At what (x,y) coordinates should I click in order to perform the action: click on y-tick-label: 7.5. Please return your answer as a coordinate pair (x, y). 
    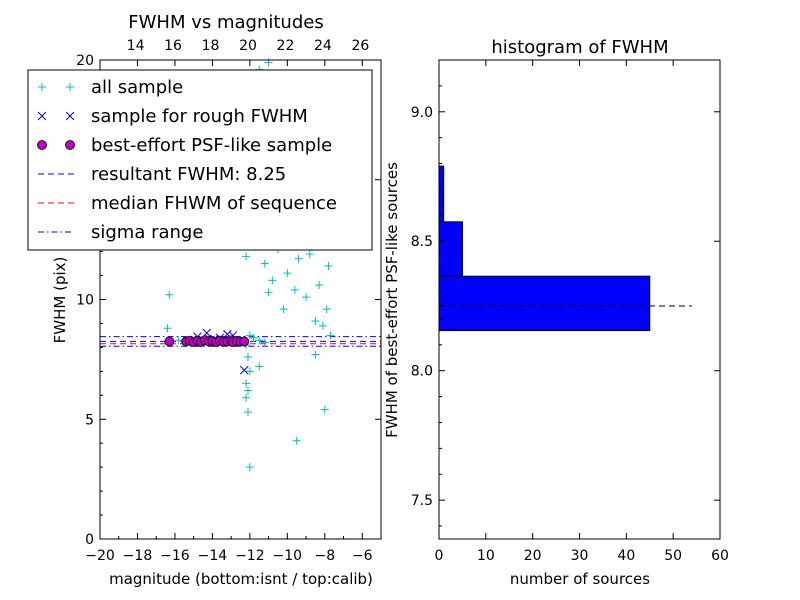
    Looking at the image, I should click on (422, 501).